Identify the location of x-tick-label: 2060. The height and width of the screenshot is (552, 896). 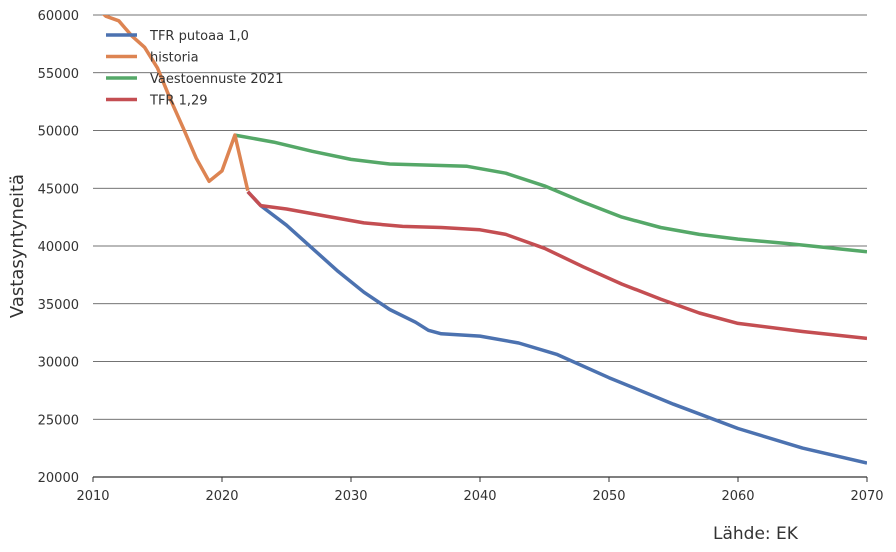
(737, 496).